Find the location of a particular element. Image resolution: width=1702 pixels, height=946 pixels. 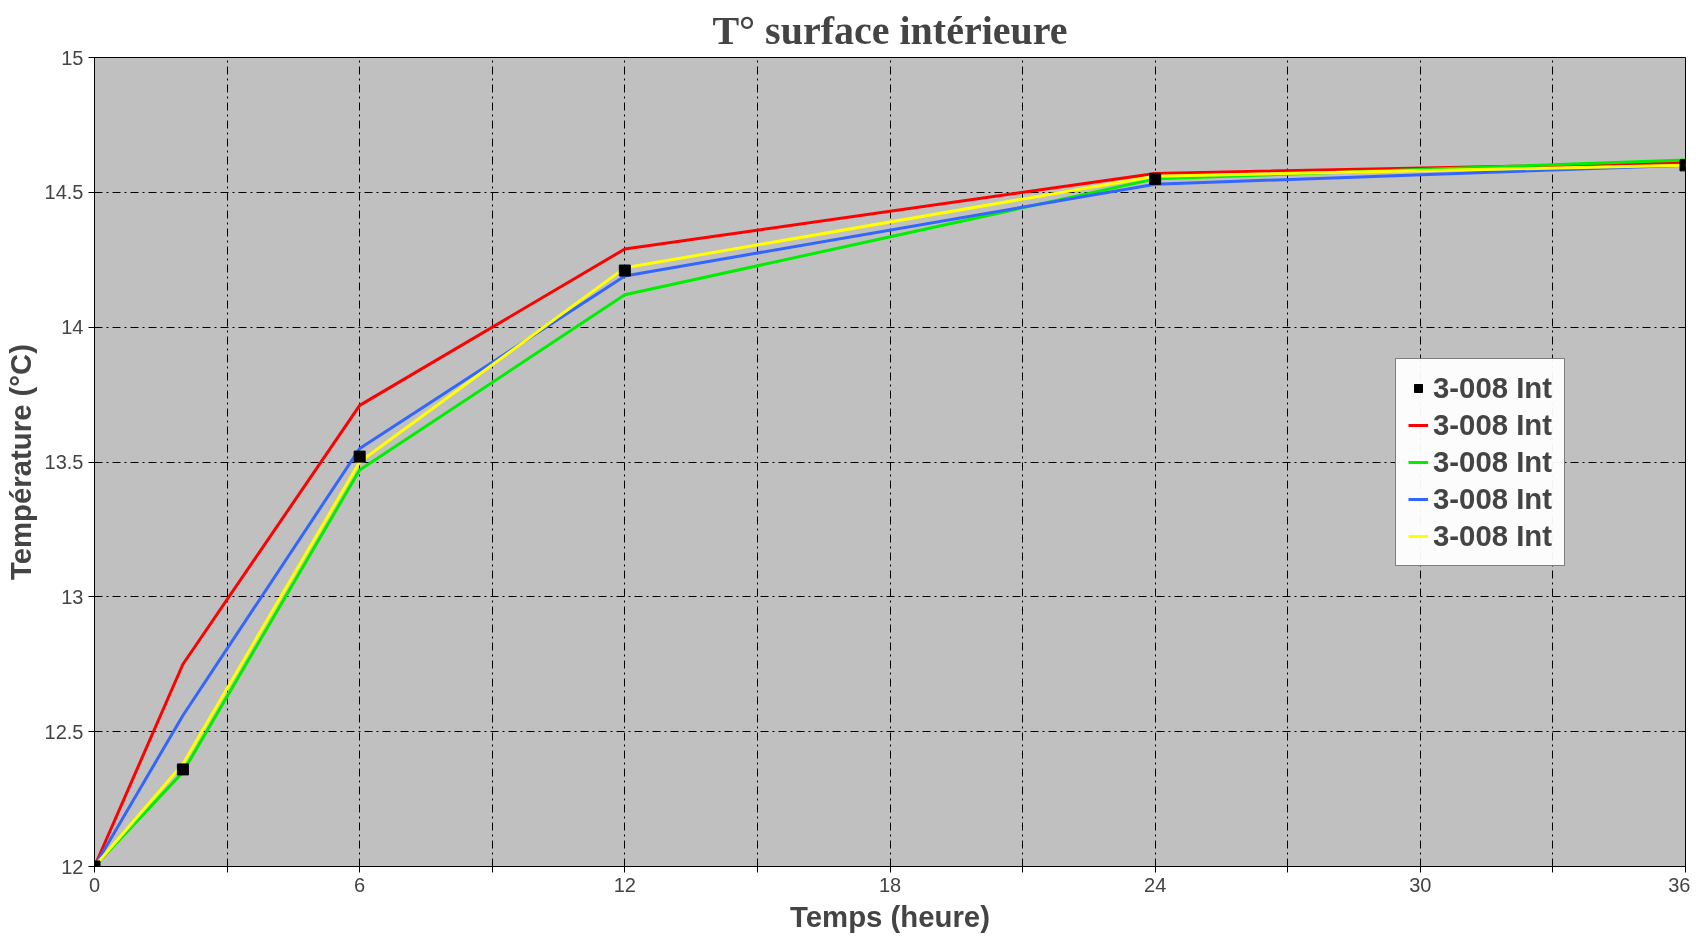

y-tick-label: 13 is located at coordinates (72, 596).